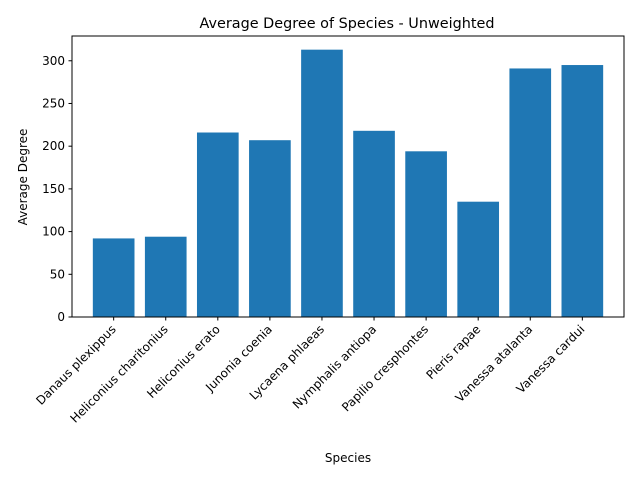  I want to click on y-axis-label: Average Degree, so click(23, 177).